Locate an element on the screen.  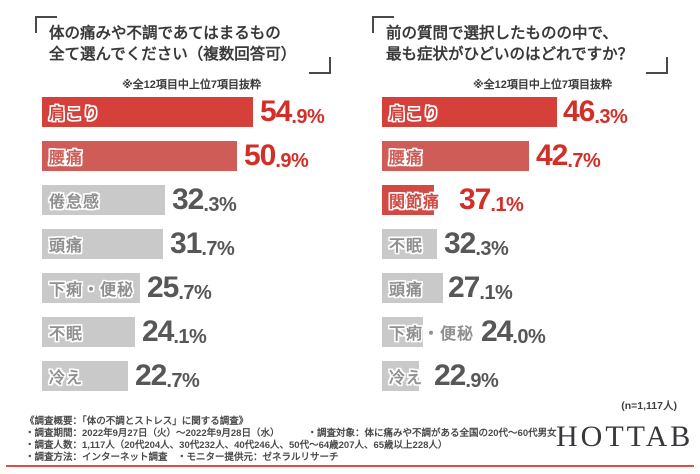
bar-value-int: 27 is located at coordinates (464, 287).